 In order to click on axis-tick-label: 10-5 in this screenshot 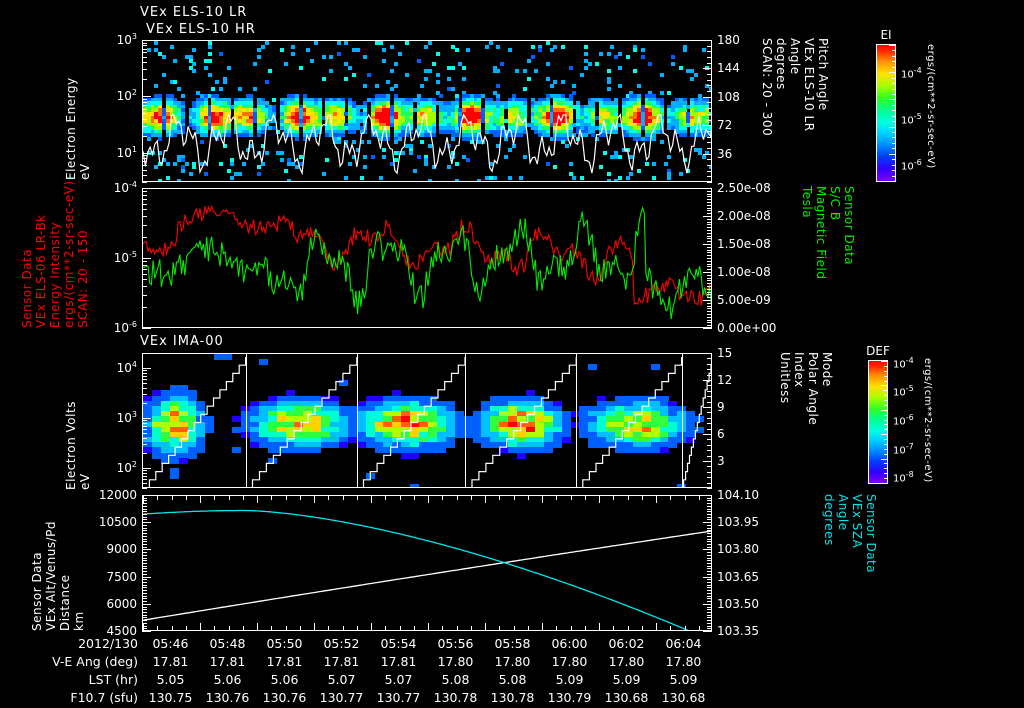, I will do `click(125, 258)`.